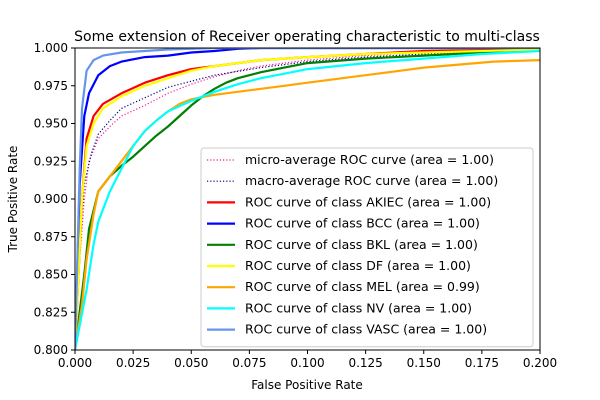  What do you see at coordinates (13, 200) in the screenshot?
I see `y-axis-label: True Positive Rate` at bounding box center [13, 200].